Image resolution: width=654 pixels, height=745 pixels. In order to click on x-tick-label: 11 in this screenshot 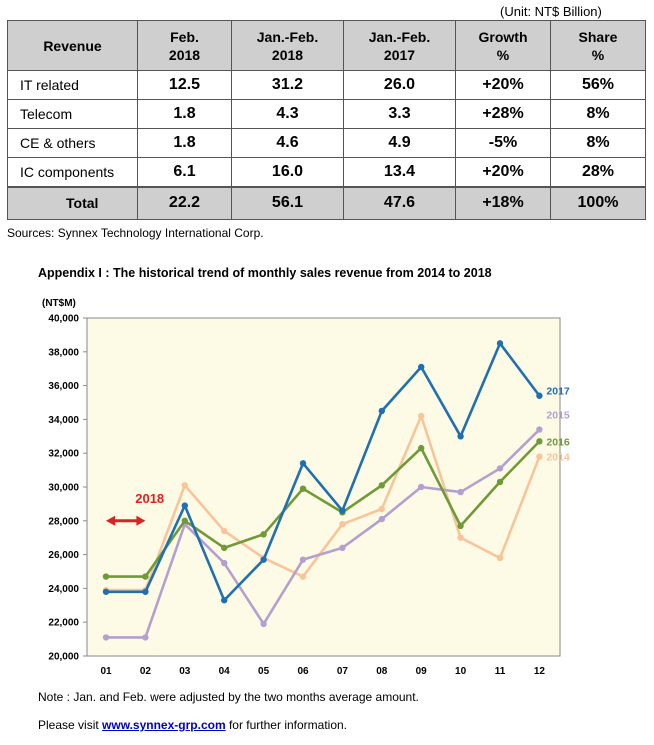, I will do `click(500, 671)`.